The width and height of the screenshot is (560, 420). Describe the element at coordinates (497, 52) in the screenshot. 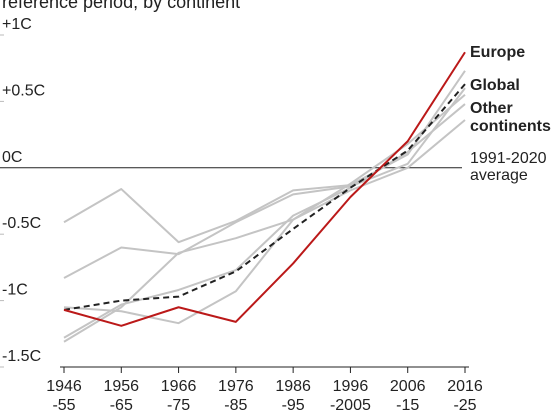

I see `legend-label: Europe` at that location.